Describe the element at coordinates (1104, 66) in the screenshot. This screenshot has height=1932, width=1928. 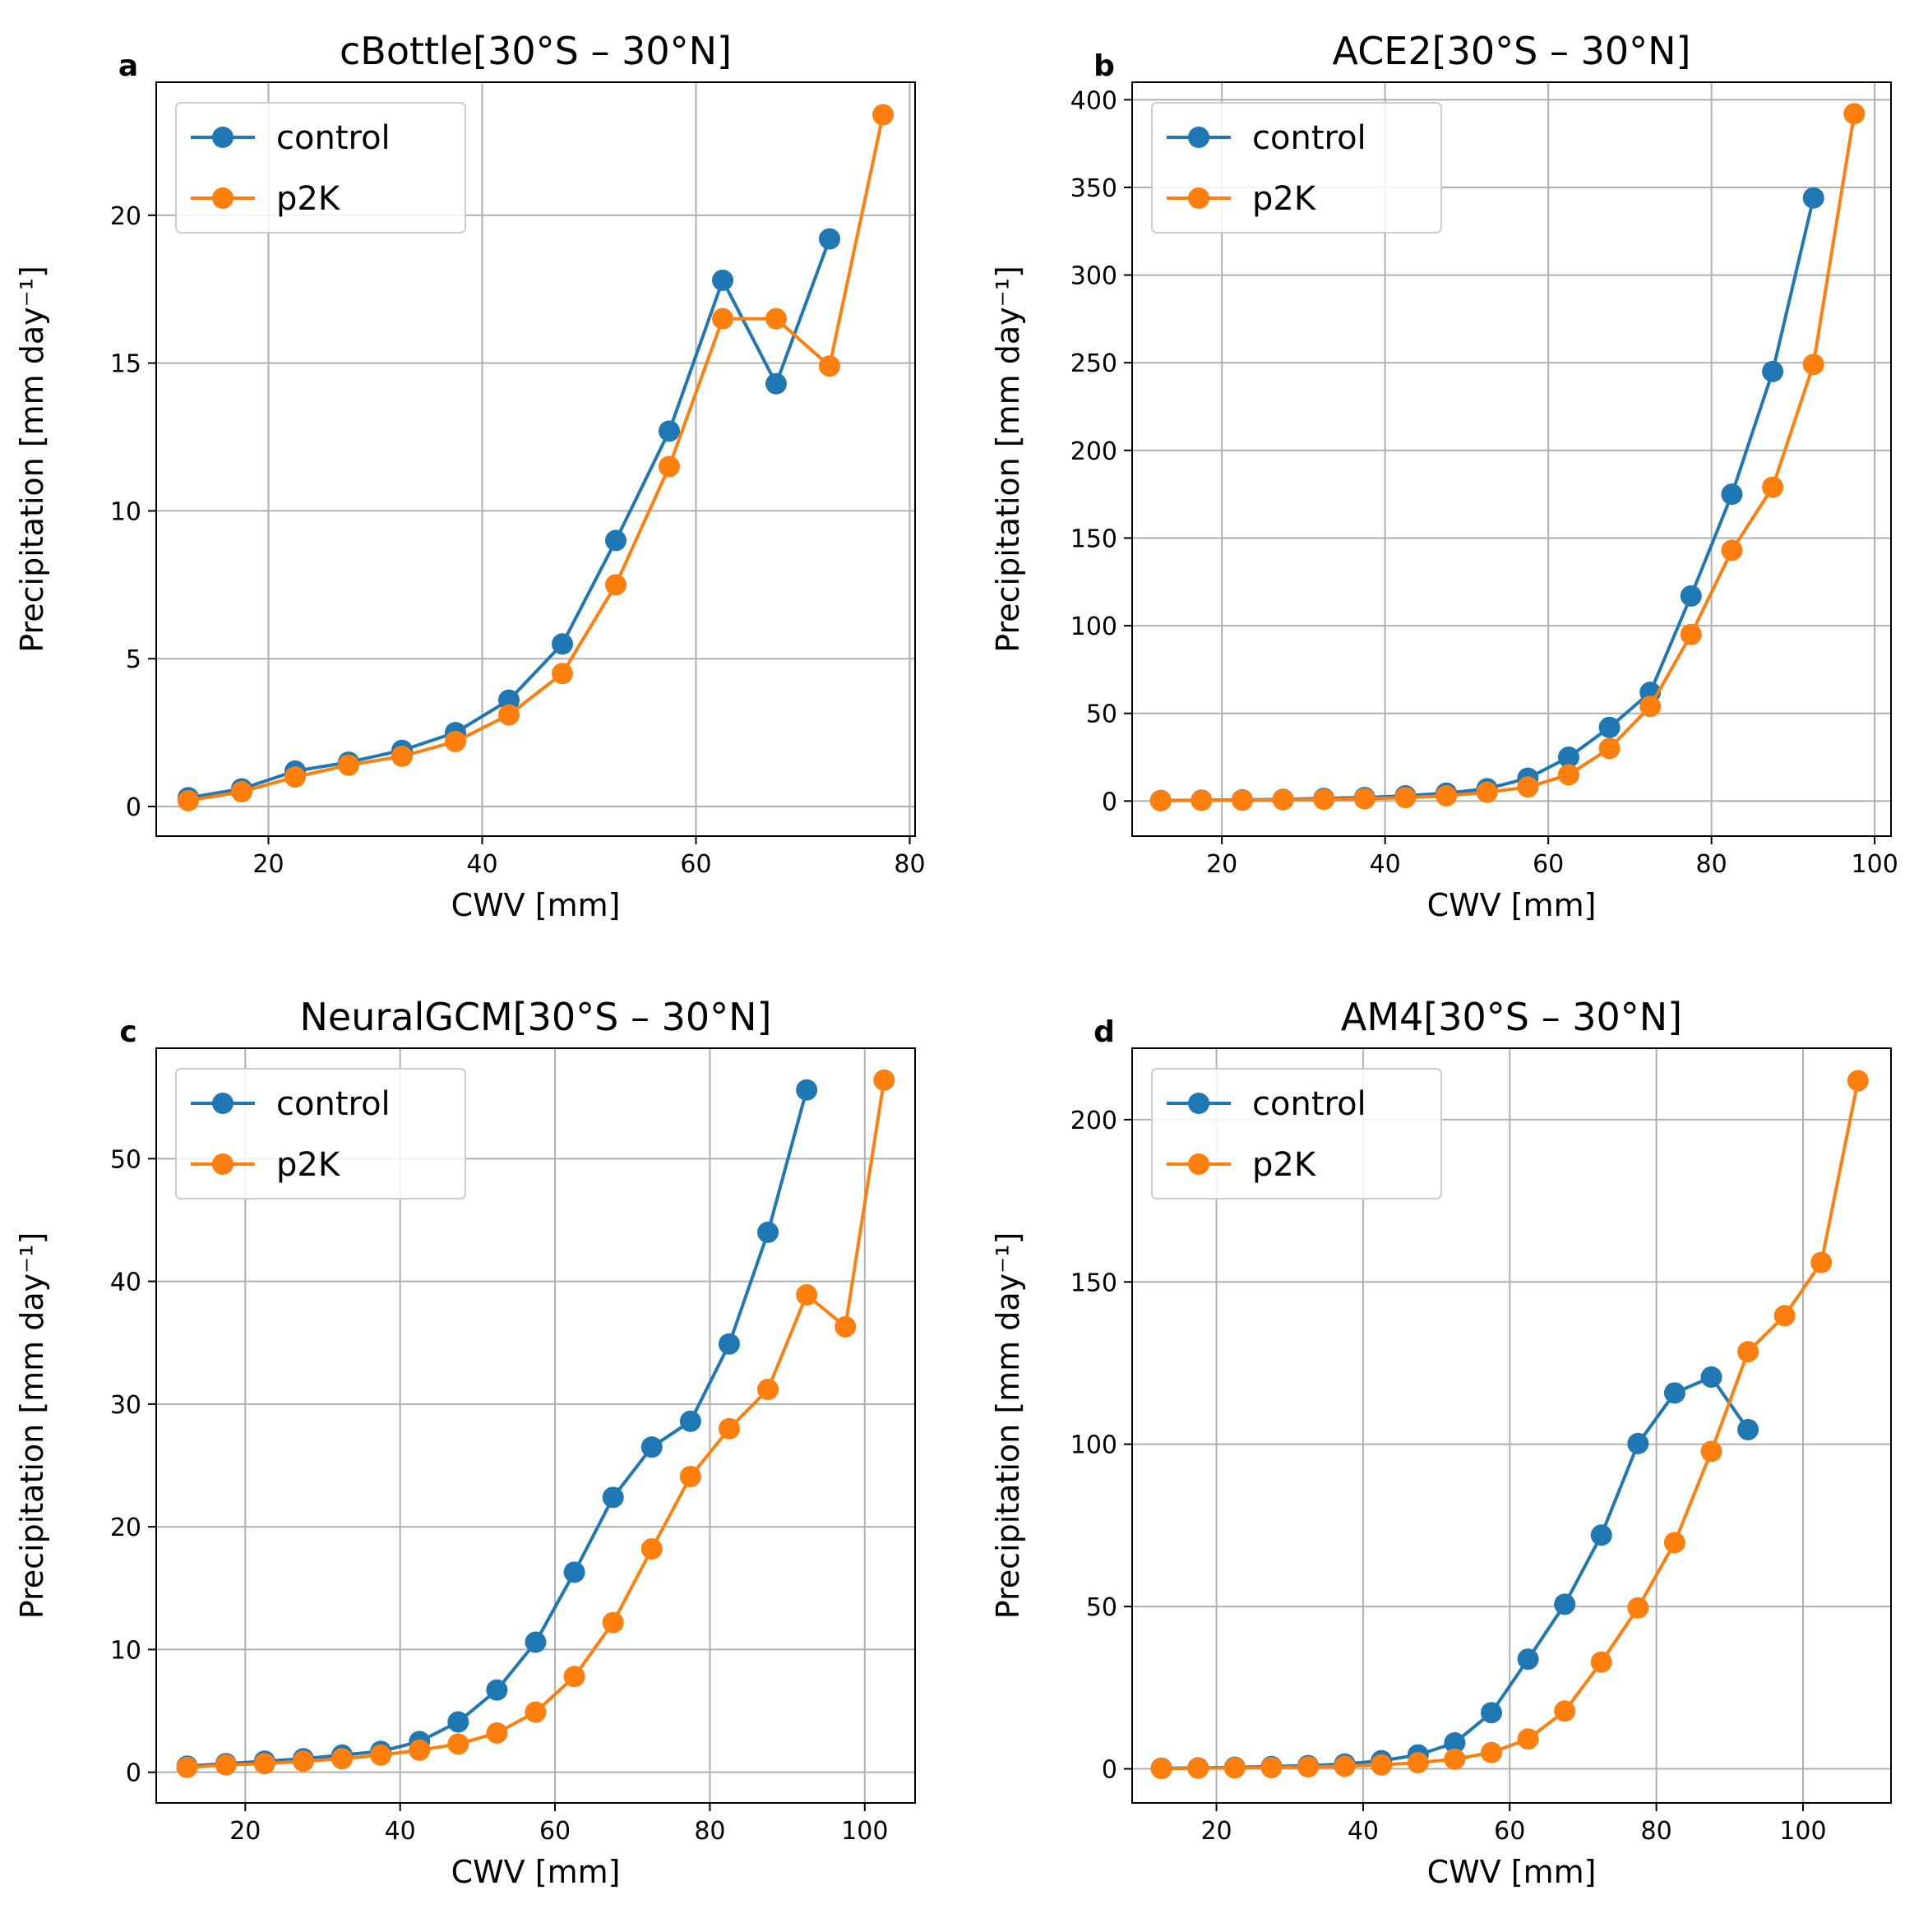
I see `panel-label: b` at that location.